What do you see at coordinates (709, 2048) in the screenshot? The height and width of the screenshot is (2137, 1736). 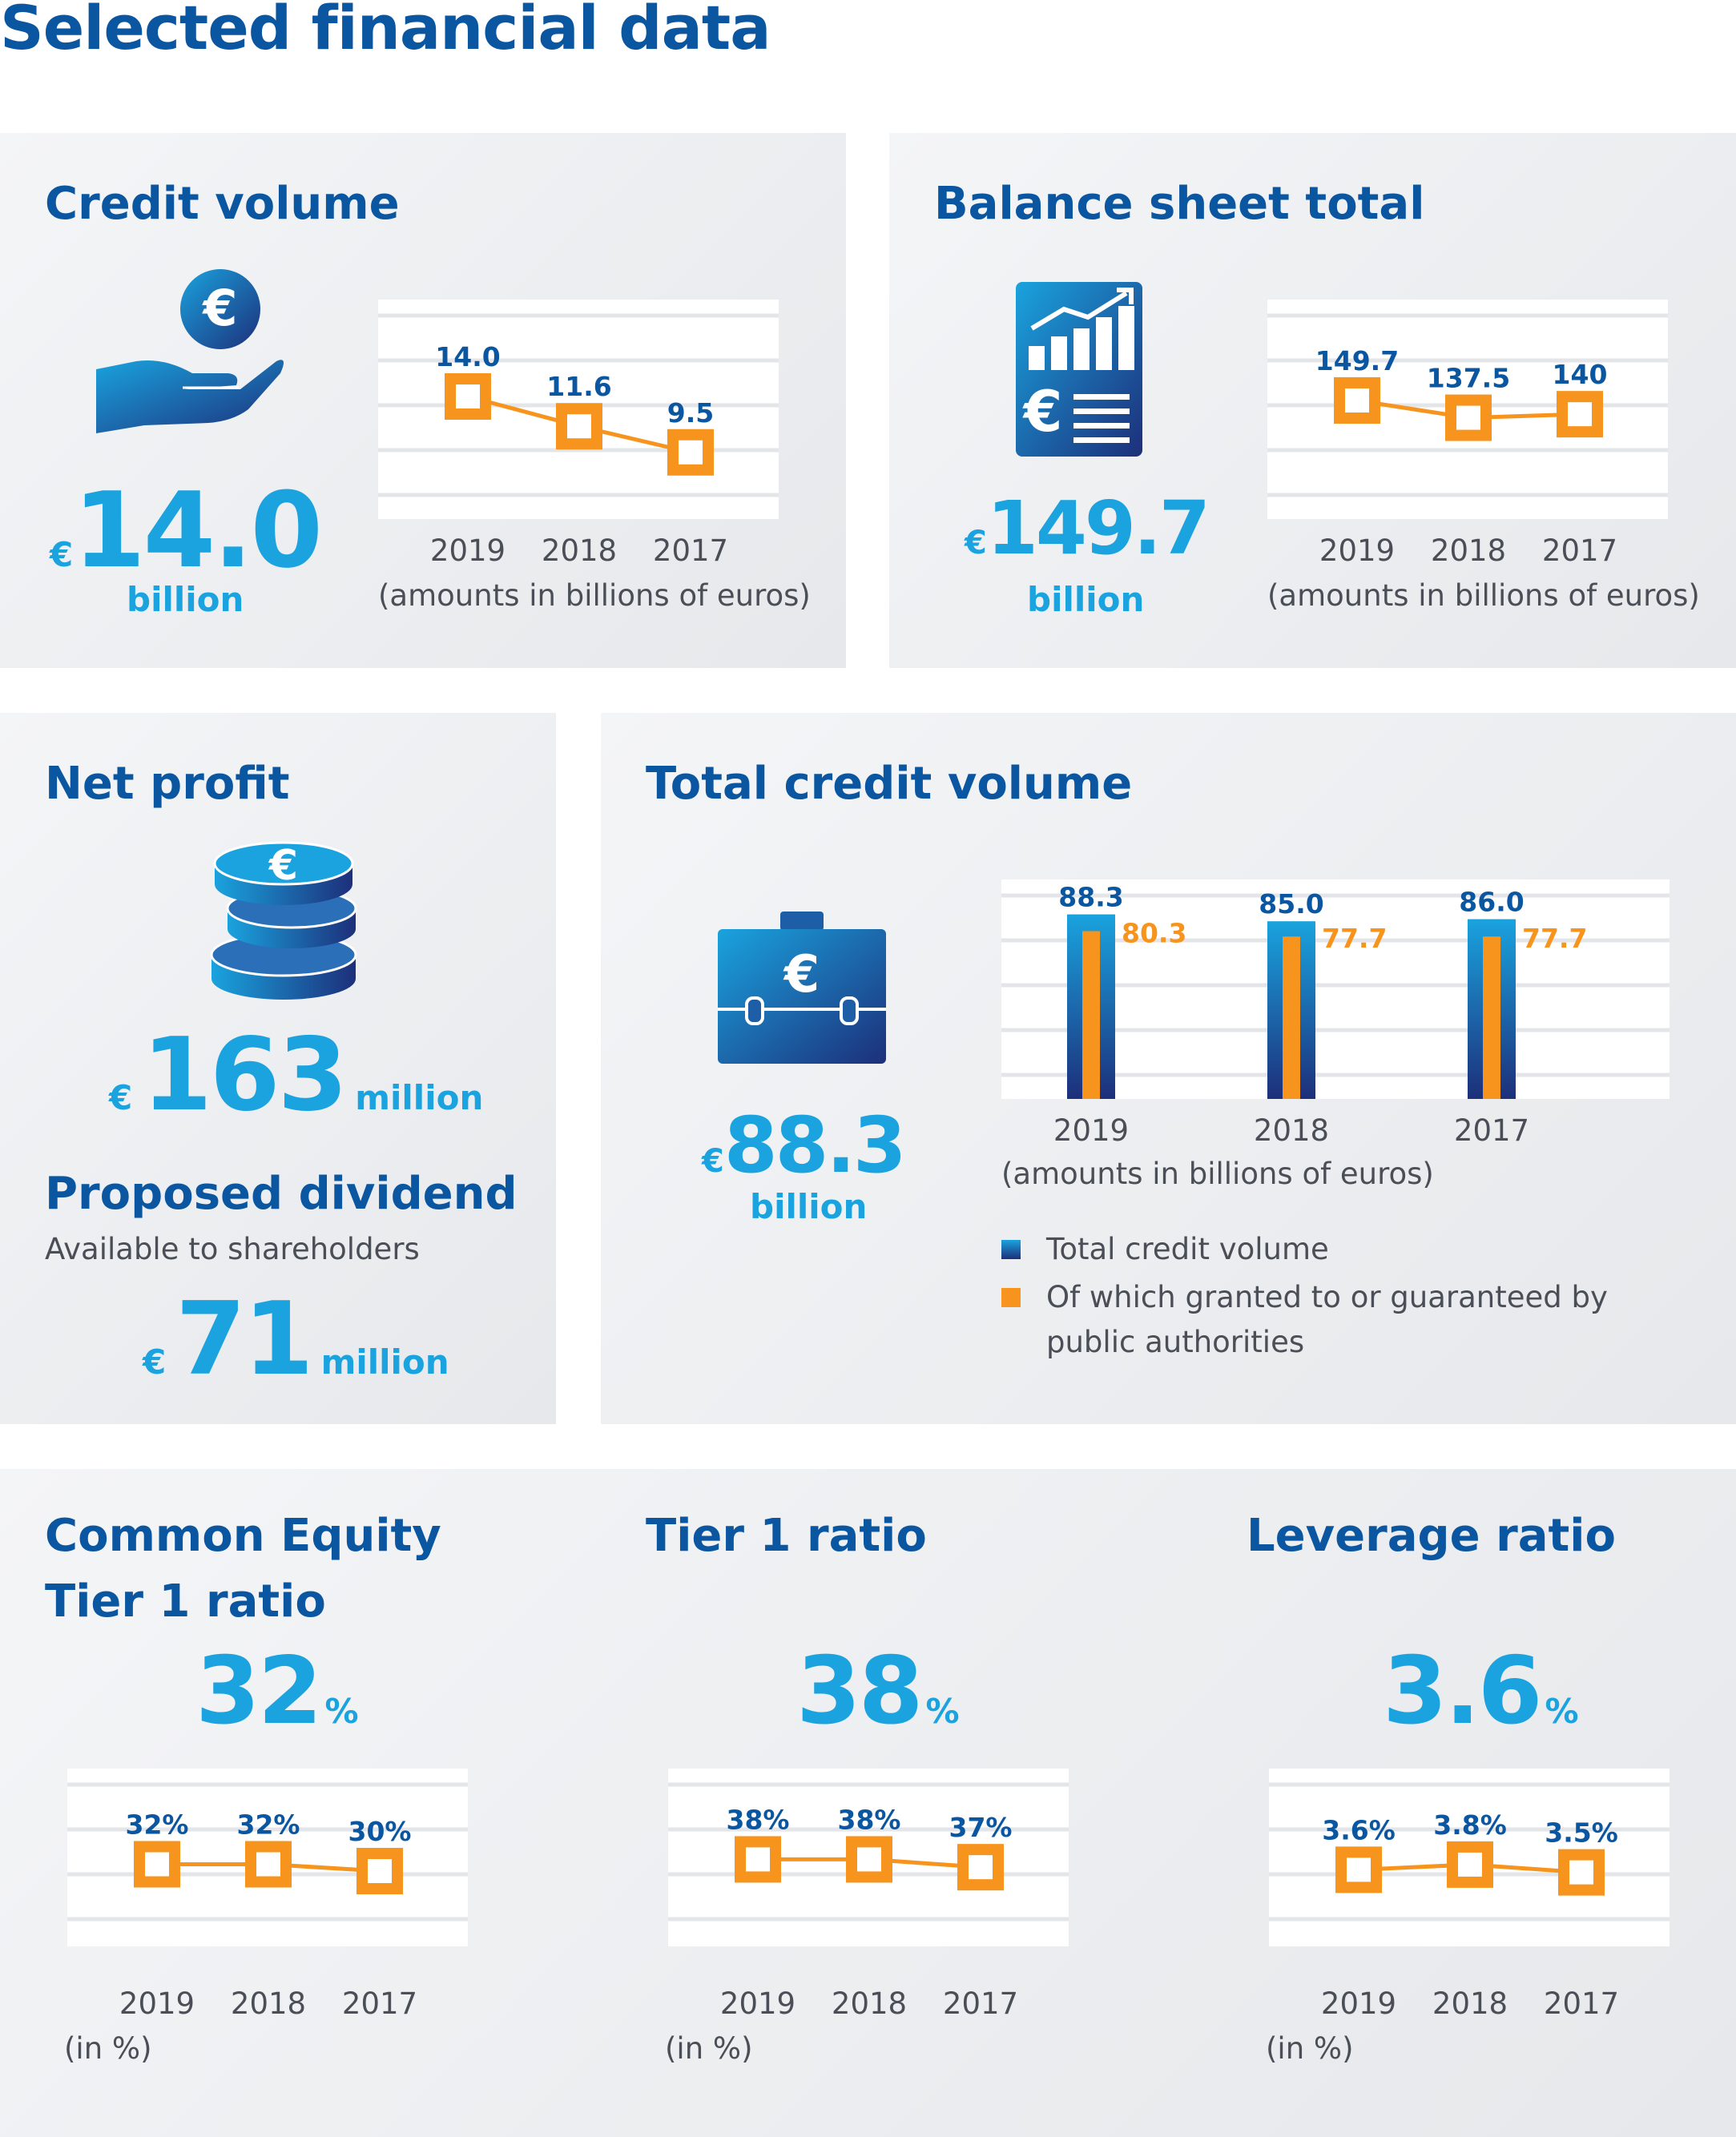 I see `tier1-caption: (in %)` at bounding box center [709, 2048].